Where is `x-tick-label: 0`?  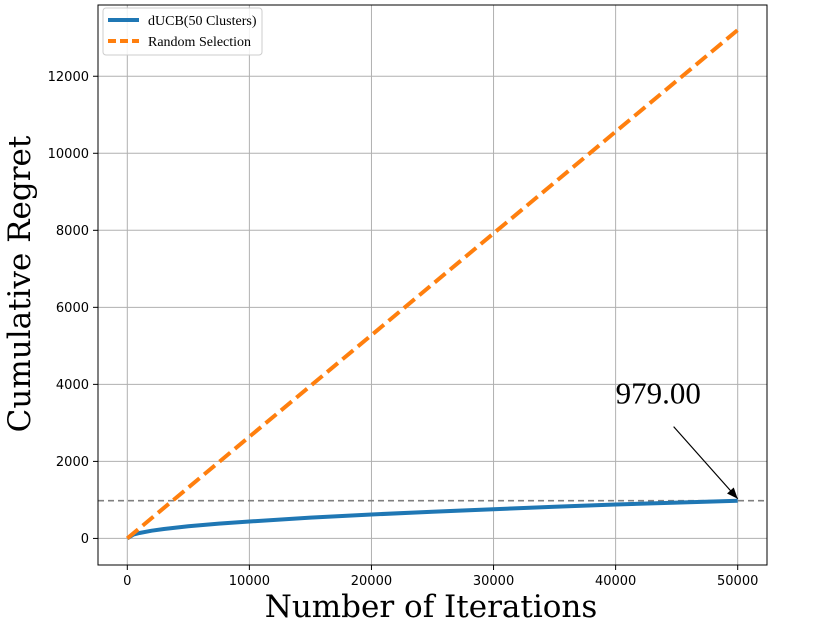
x-tick-label: 0 is located at coordinates (127, 581).